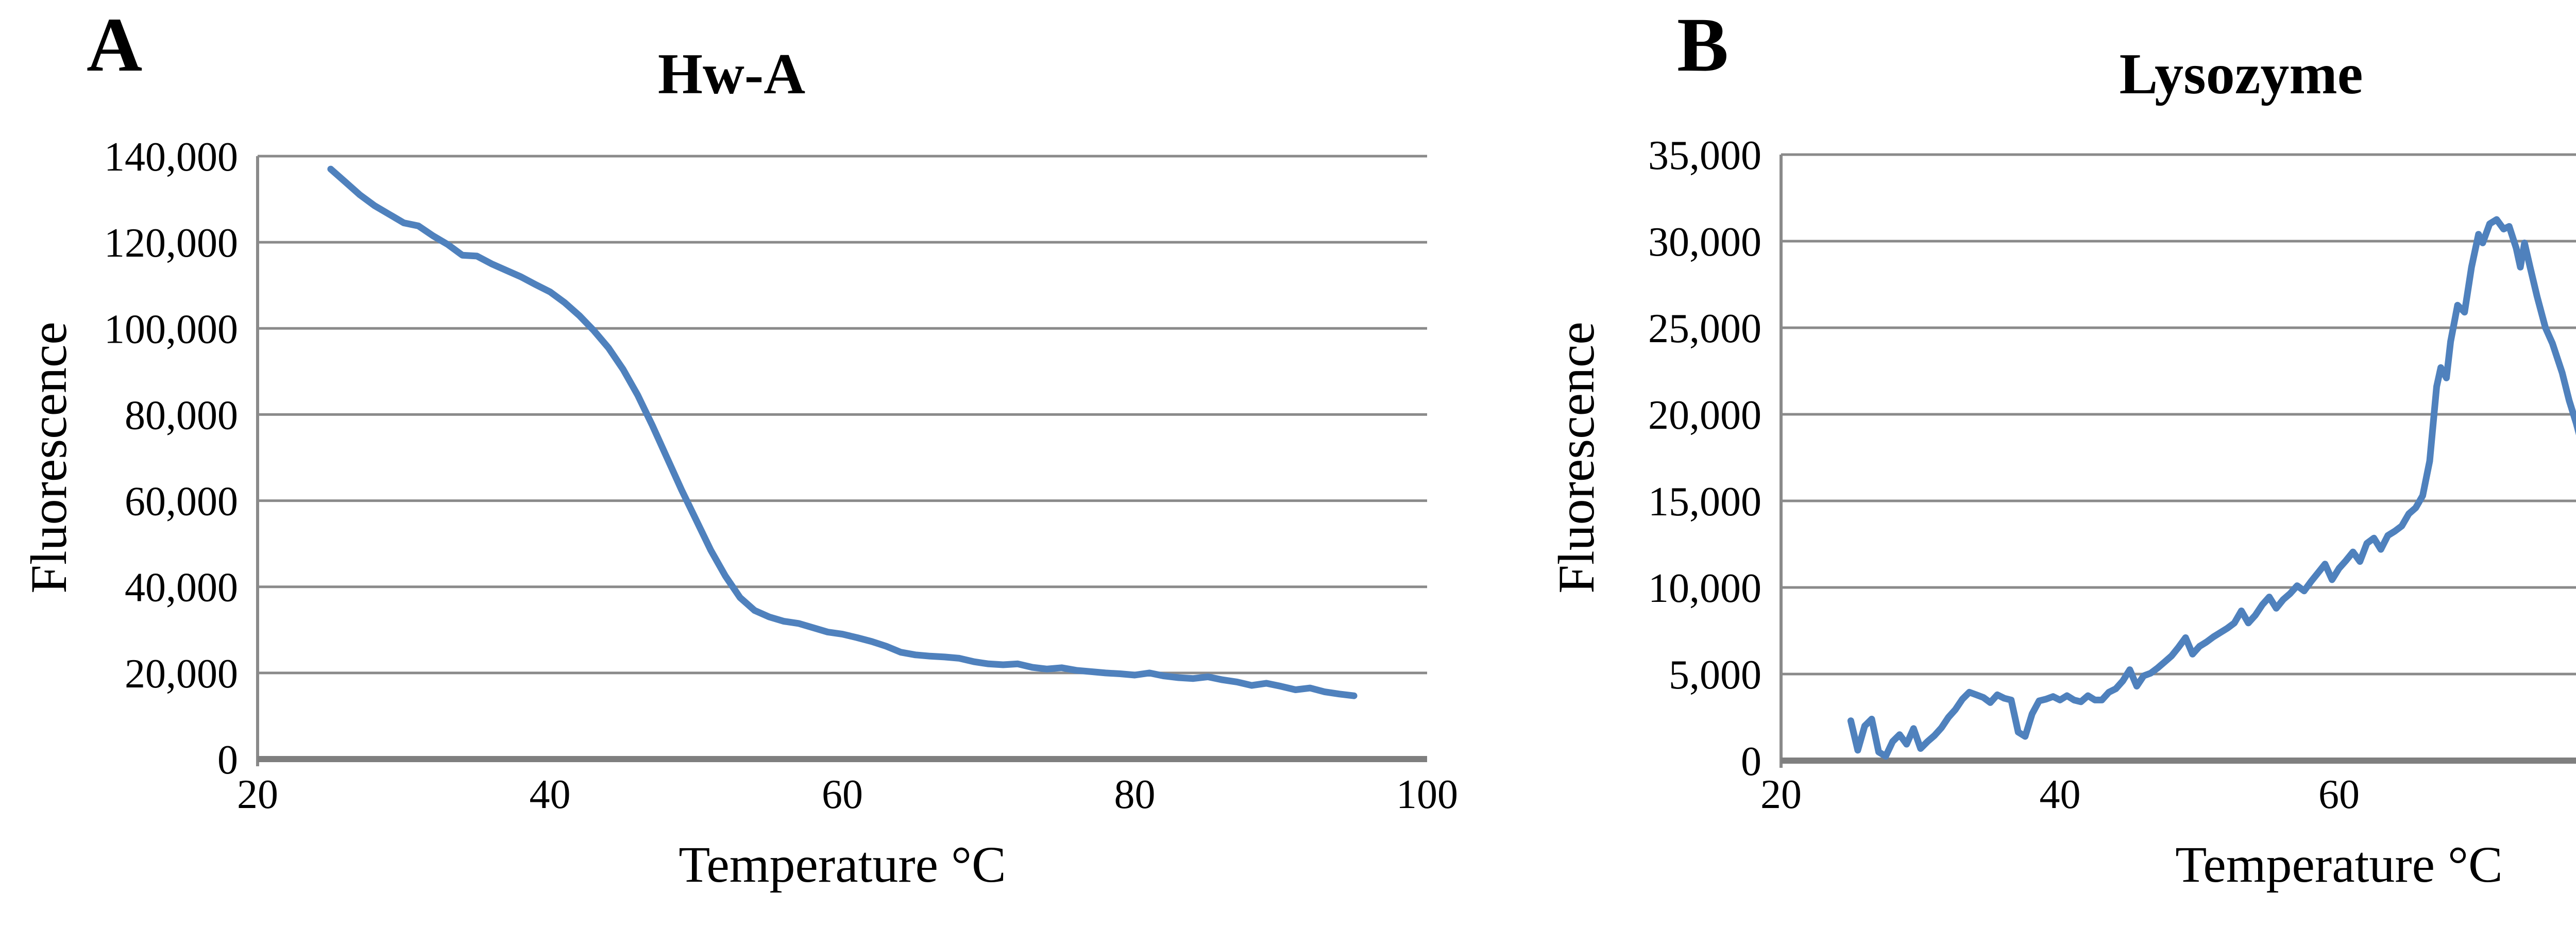 The height and width of the screenshot is (925, 2576). What do you see at coordinates (171, 157) in the screenshot?
I see `y-tick-label: 140,000` at bounding box center [171, 157].